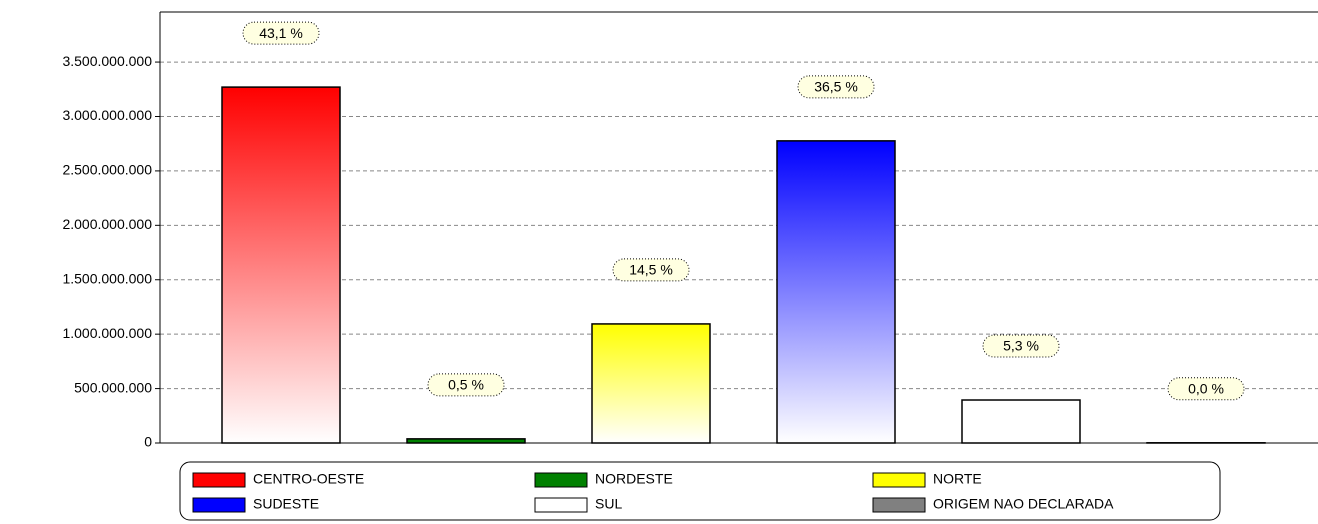 This screenshot has width=1318, height=524. Describe the element at coordinates (700, 491) in the screenshot. I see `legend-box` at that location.